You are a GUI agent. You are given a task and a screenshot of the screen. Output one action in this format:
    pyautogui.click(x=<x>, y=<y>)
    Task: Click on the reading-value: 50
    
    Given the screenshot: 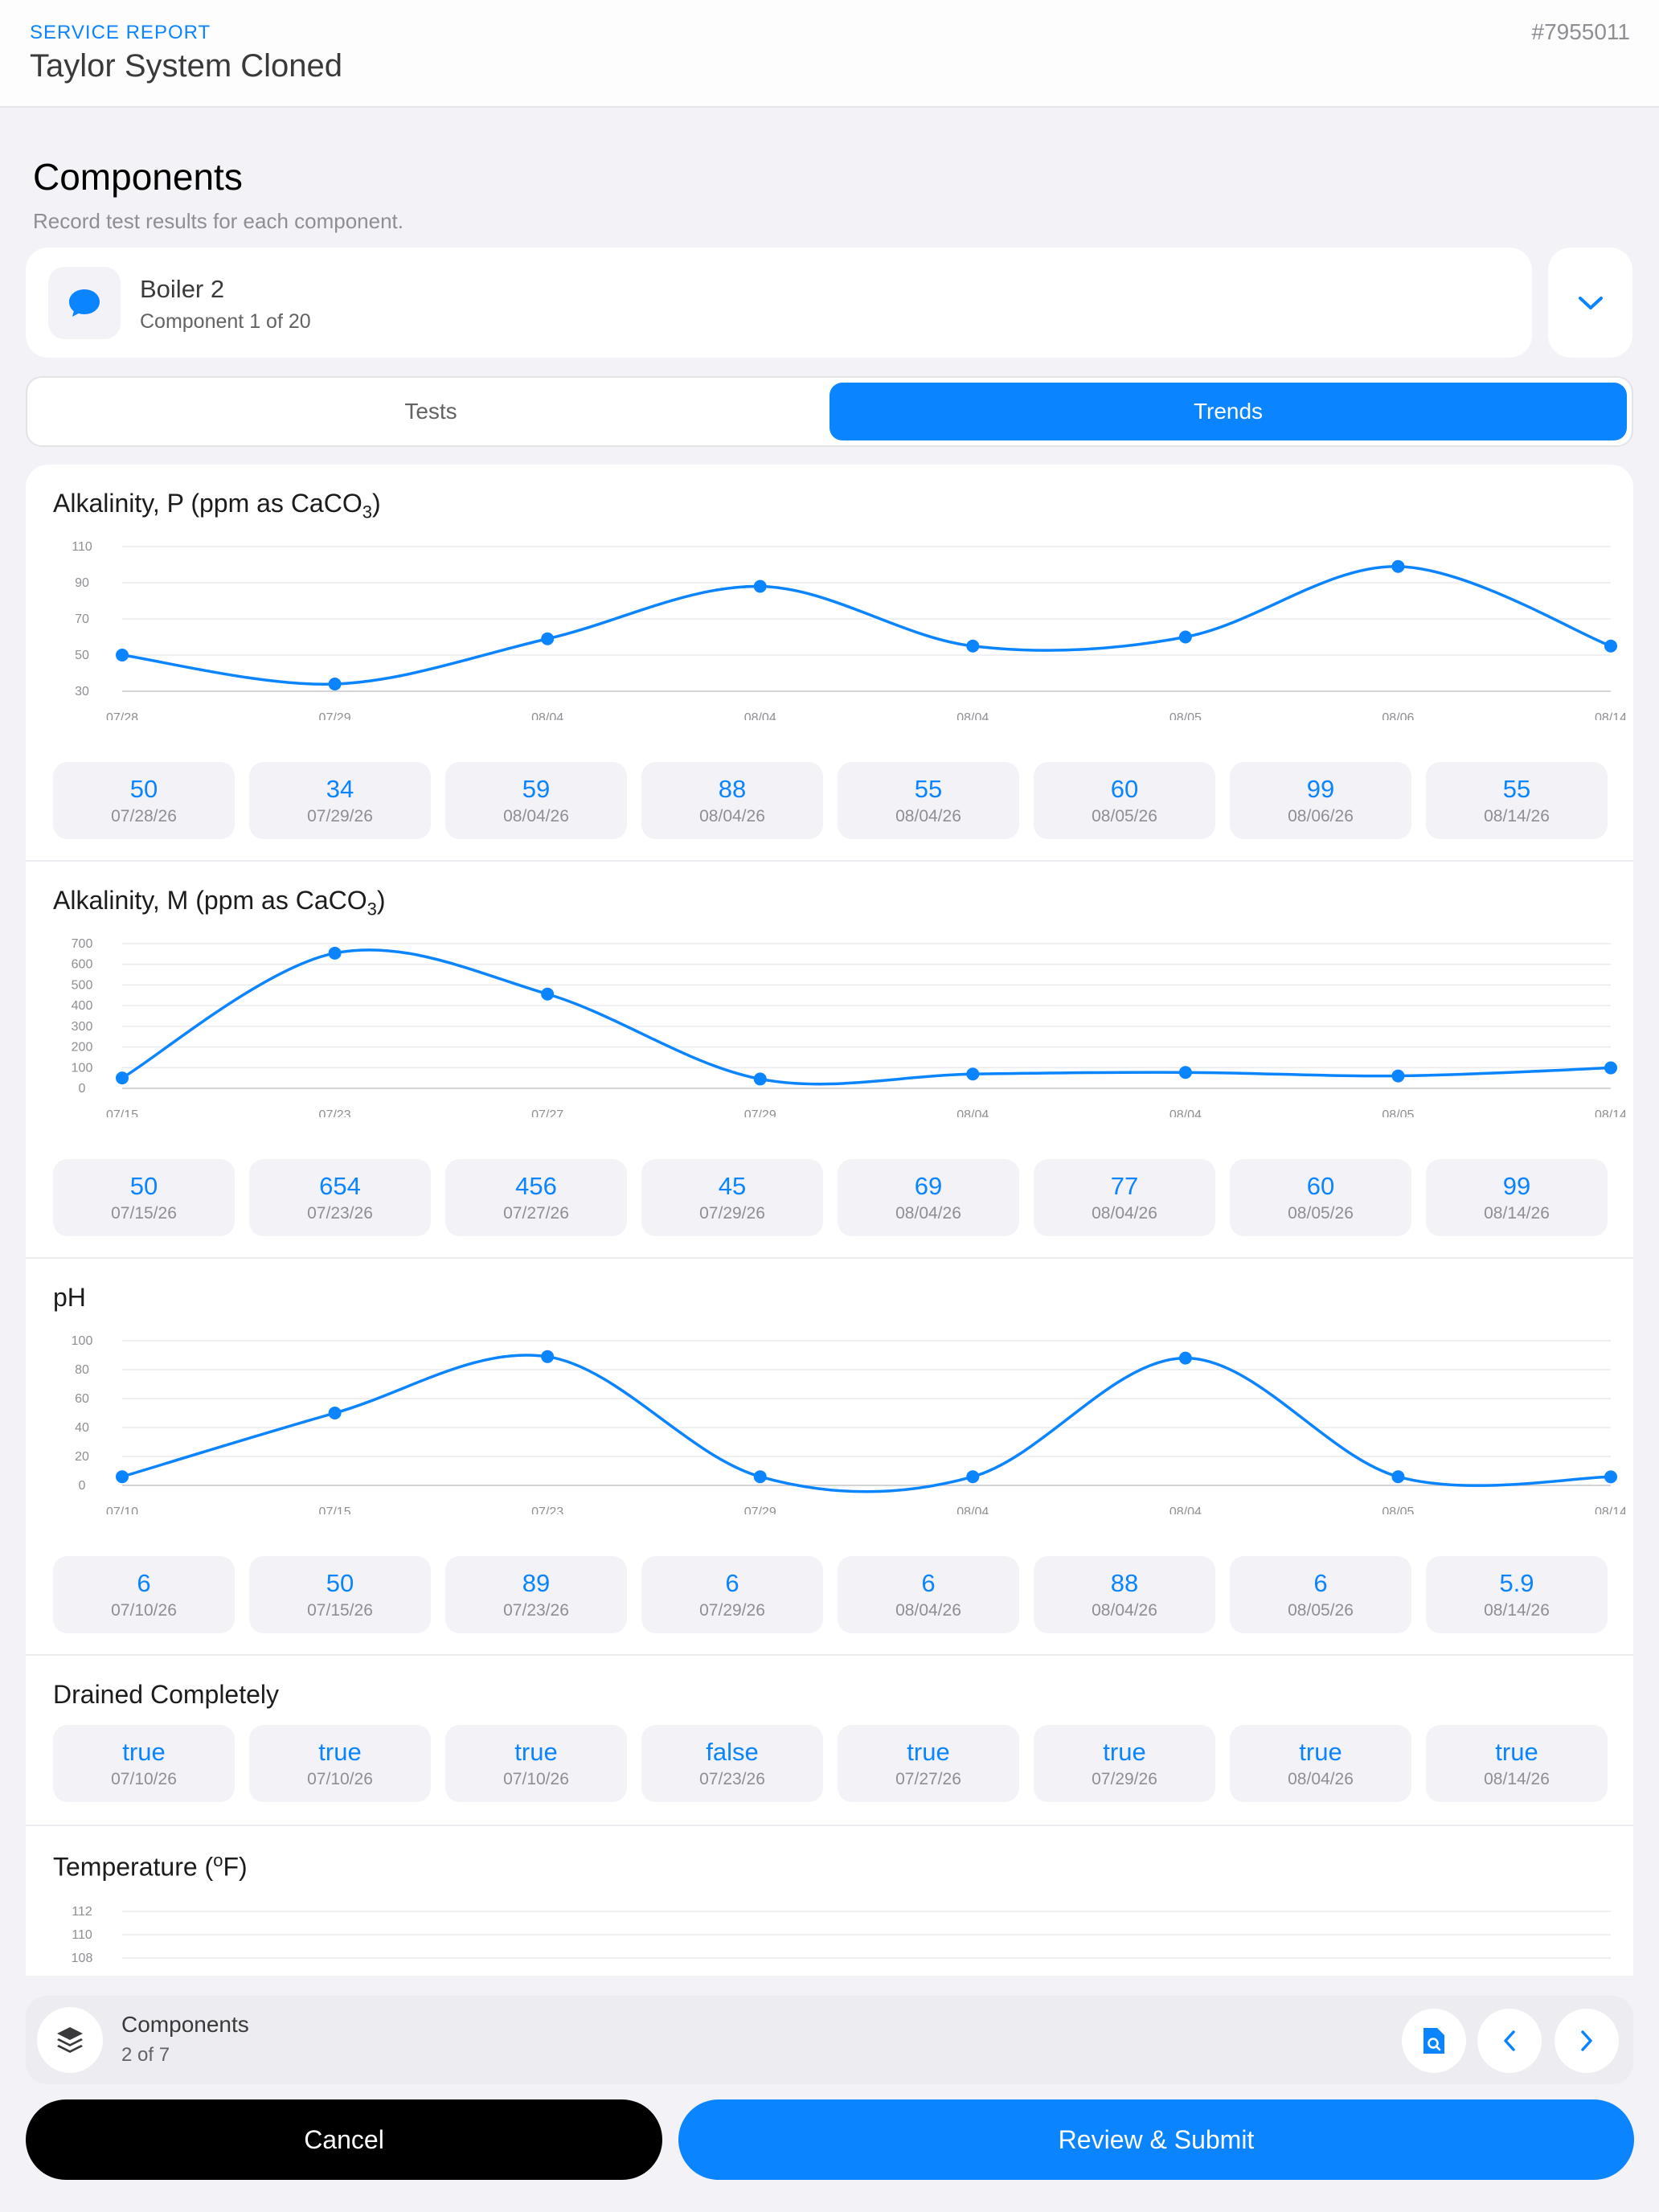 What is the action you would take?
    pyautogui.click(x=143, y=789)
    